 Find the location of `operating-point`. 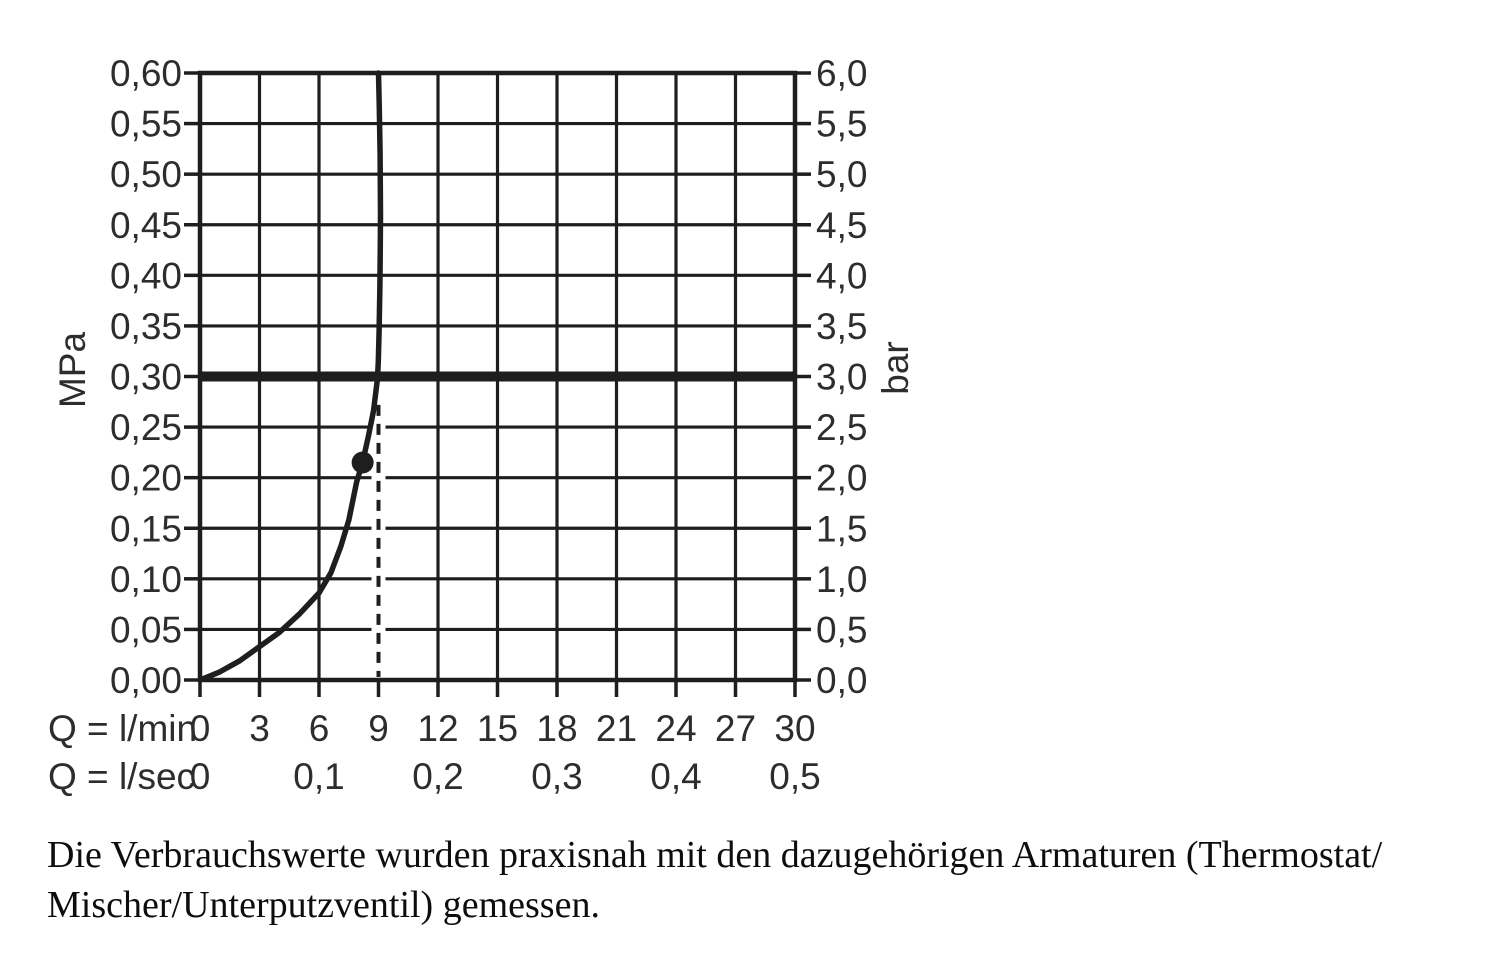

operating-point is located at coordinates (362, 462).